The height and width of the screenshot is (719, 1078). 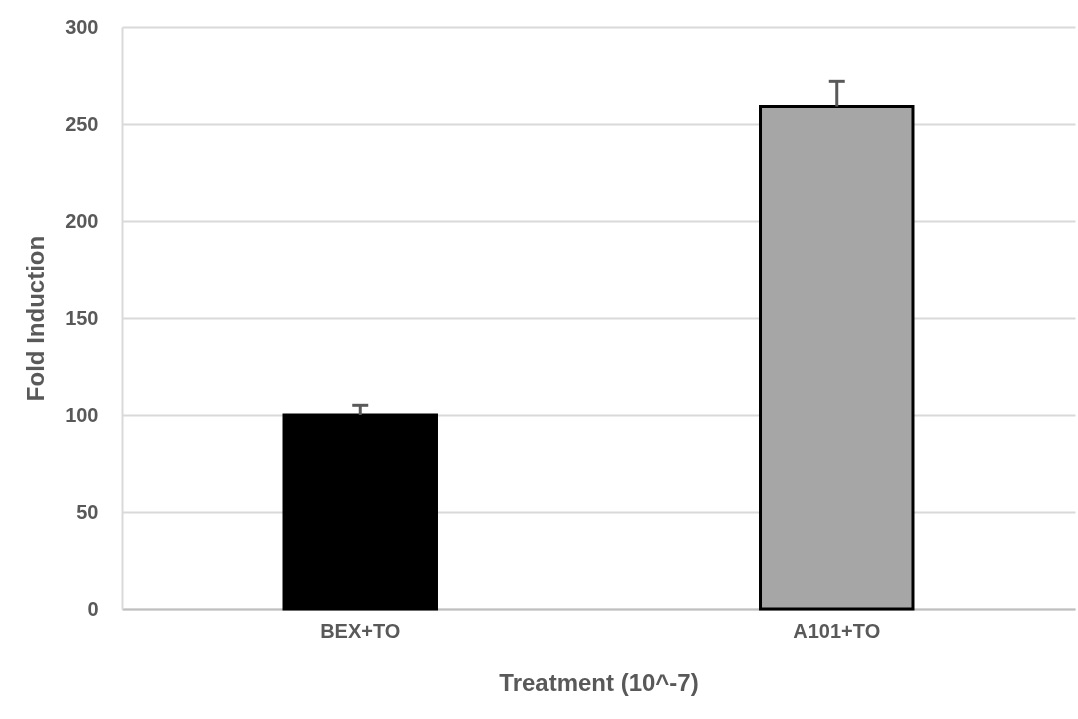 I want to click on y-tick-label: 200, so click(x=82, y=220).